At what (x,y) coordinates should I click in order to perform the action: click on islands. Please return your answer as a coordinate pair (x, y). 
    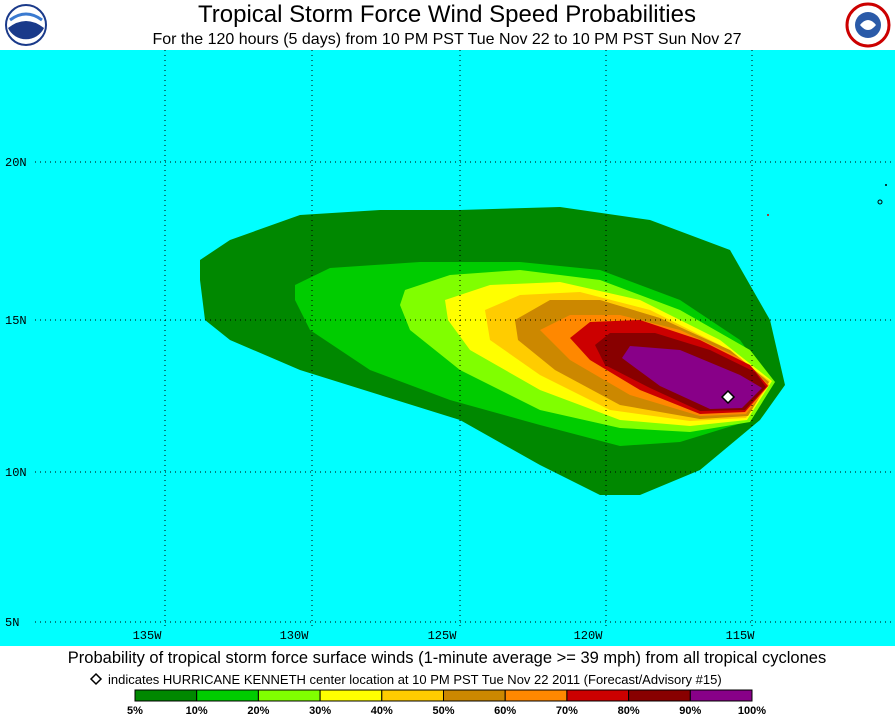
    Looking at the image, I should click on (827, 200).